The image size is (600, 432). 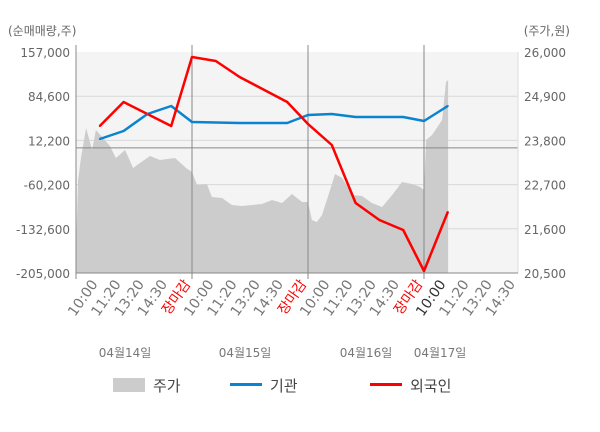 What do you see at coordinates (147, 386) in the screenshot?
I see `legend-item-price: 주가` at bounding box center [147, 386].